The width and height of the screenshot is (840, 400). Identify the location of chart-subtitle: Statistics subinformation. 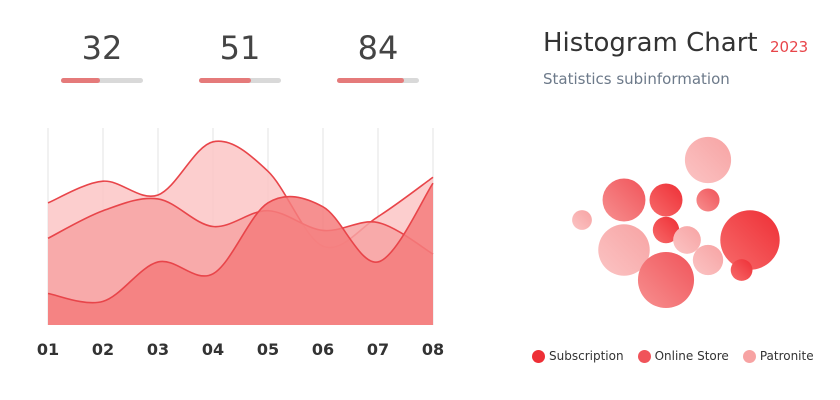
(636, 79).